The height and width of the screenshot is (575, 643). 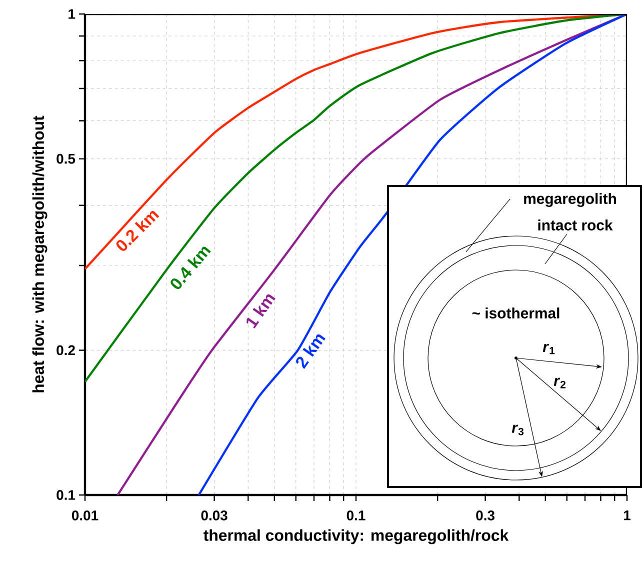 I want to click on annotation: 0.2 km, so click(x=138, y=231).